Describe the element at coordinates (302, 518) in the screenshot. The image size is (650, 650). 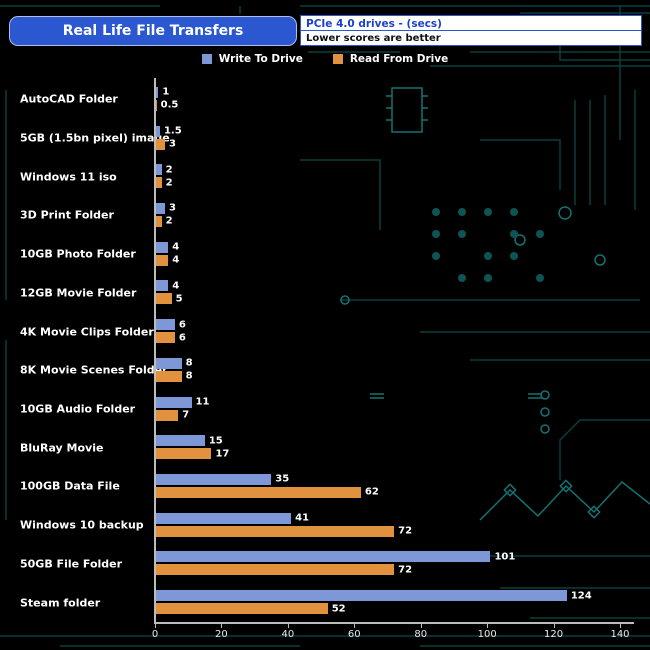
I see `value-label: 41` at that location.